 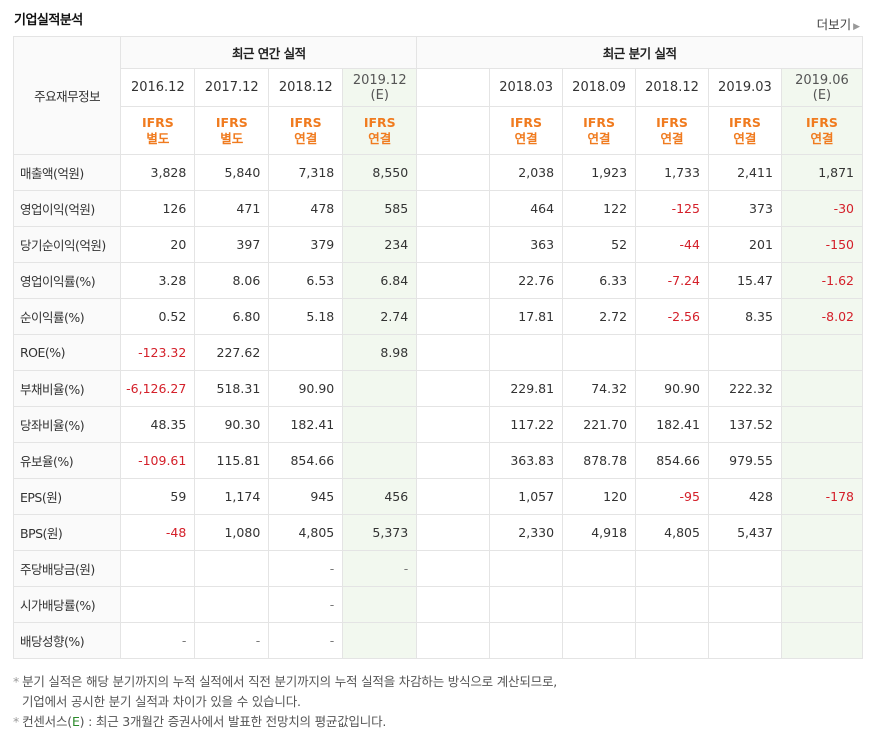 What do you see at coordinates (822, 172) in the screenshot?
I see `table-cell: 1,871` at bounding box center [822, 172].